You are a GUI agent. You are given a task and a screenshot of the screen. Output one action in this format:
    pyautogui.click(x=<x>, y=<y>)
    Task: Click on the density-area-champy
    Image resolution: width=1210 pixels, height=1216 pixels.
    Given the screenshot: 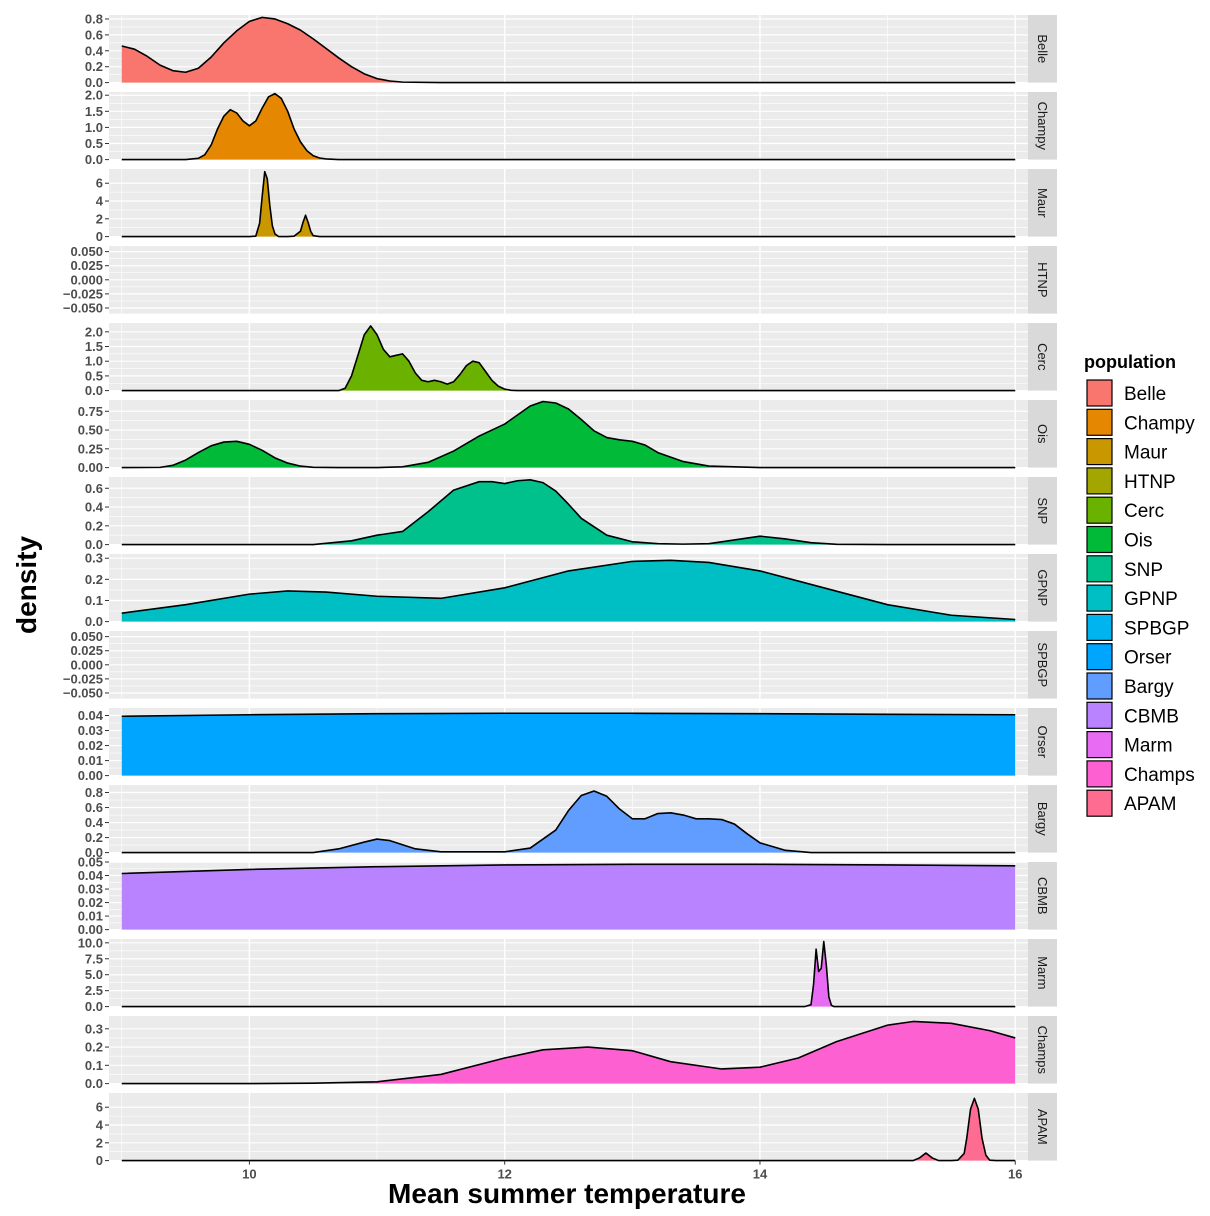 What is the action you would take?
    pyautogui.click(x=568, y=126)
    